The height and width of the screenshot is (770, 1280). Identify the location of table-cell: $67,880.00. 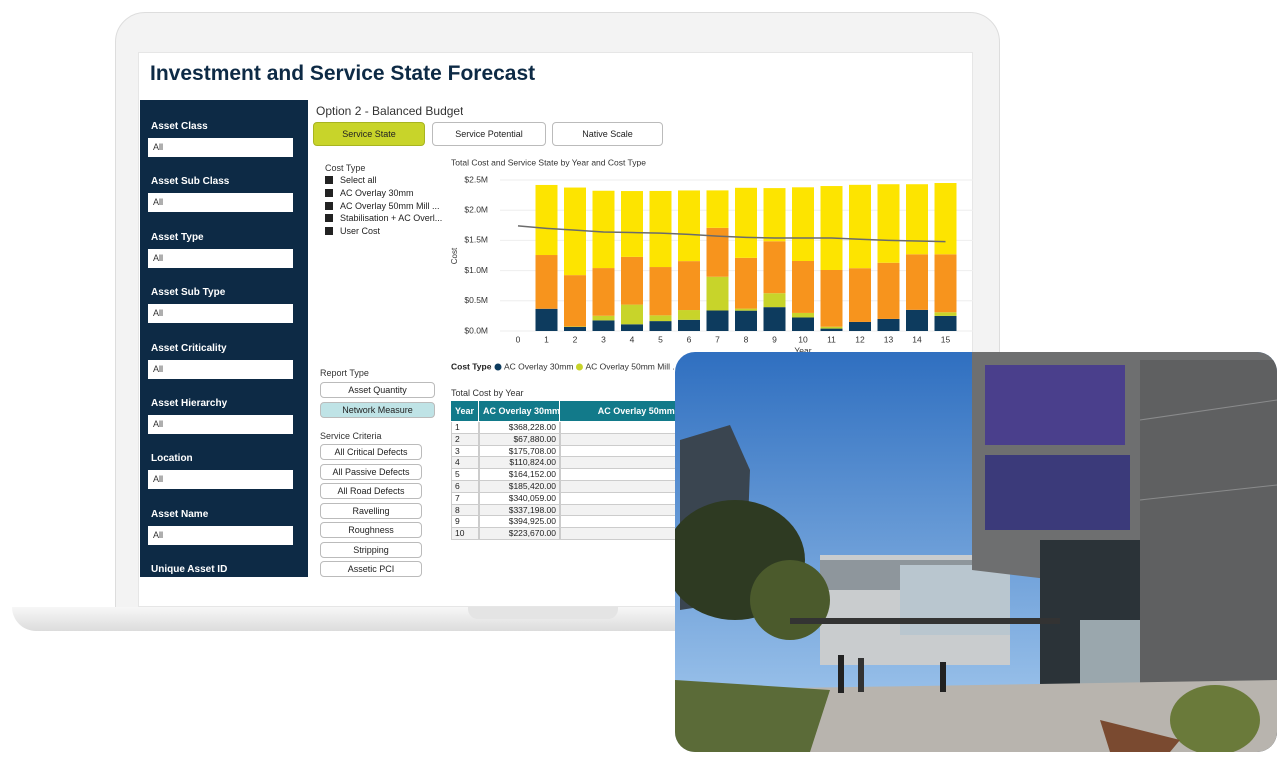
(519, 439).